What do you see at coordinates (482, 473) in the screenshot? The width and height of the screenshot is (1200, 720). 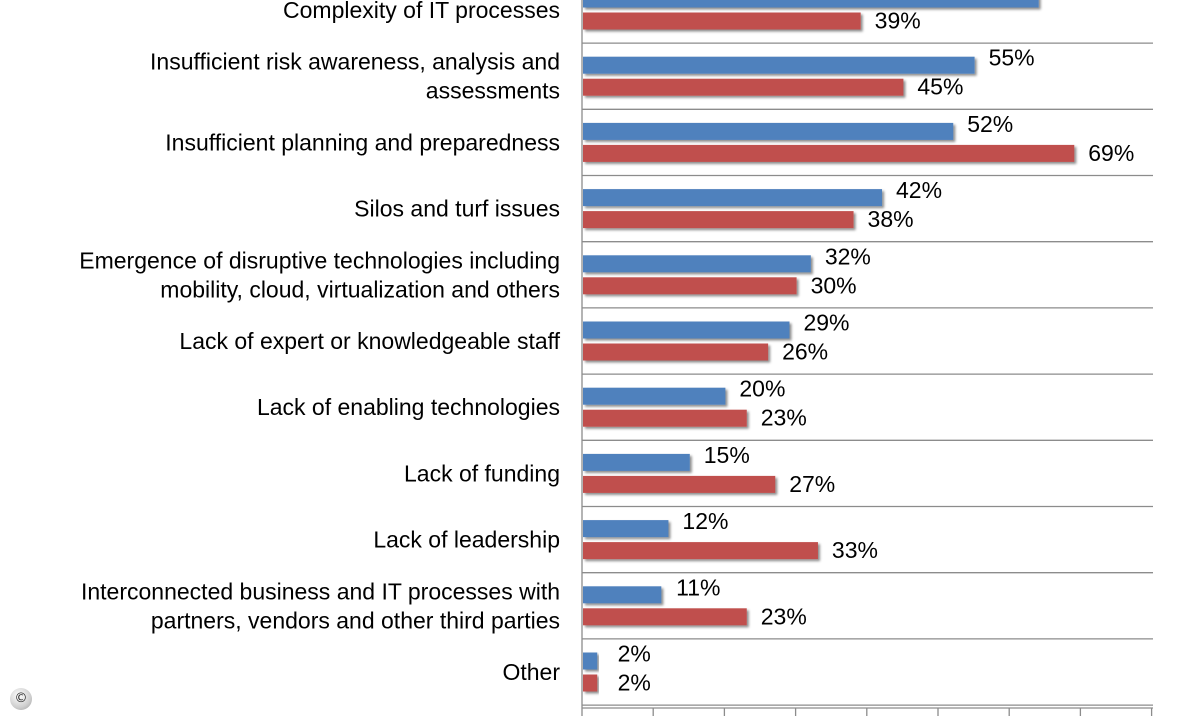 I see `category-label: Lack of funding` at bounding box center [482, 473].